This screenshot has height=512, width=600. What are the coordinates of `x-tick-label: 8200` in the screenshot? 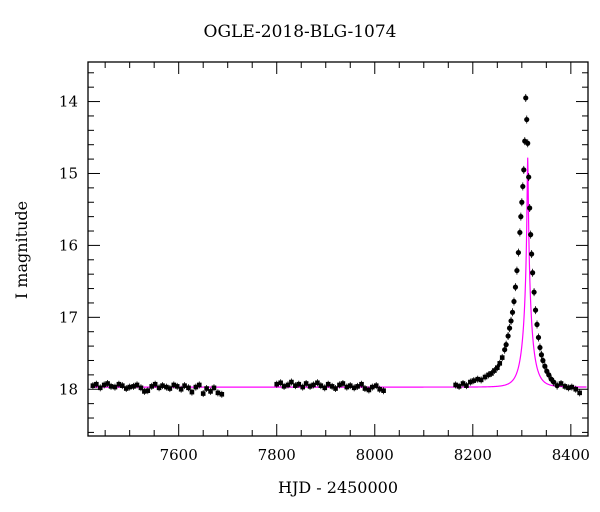 It's located at (473, 455).